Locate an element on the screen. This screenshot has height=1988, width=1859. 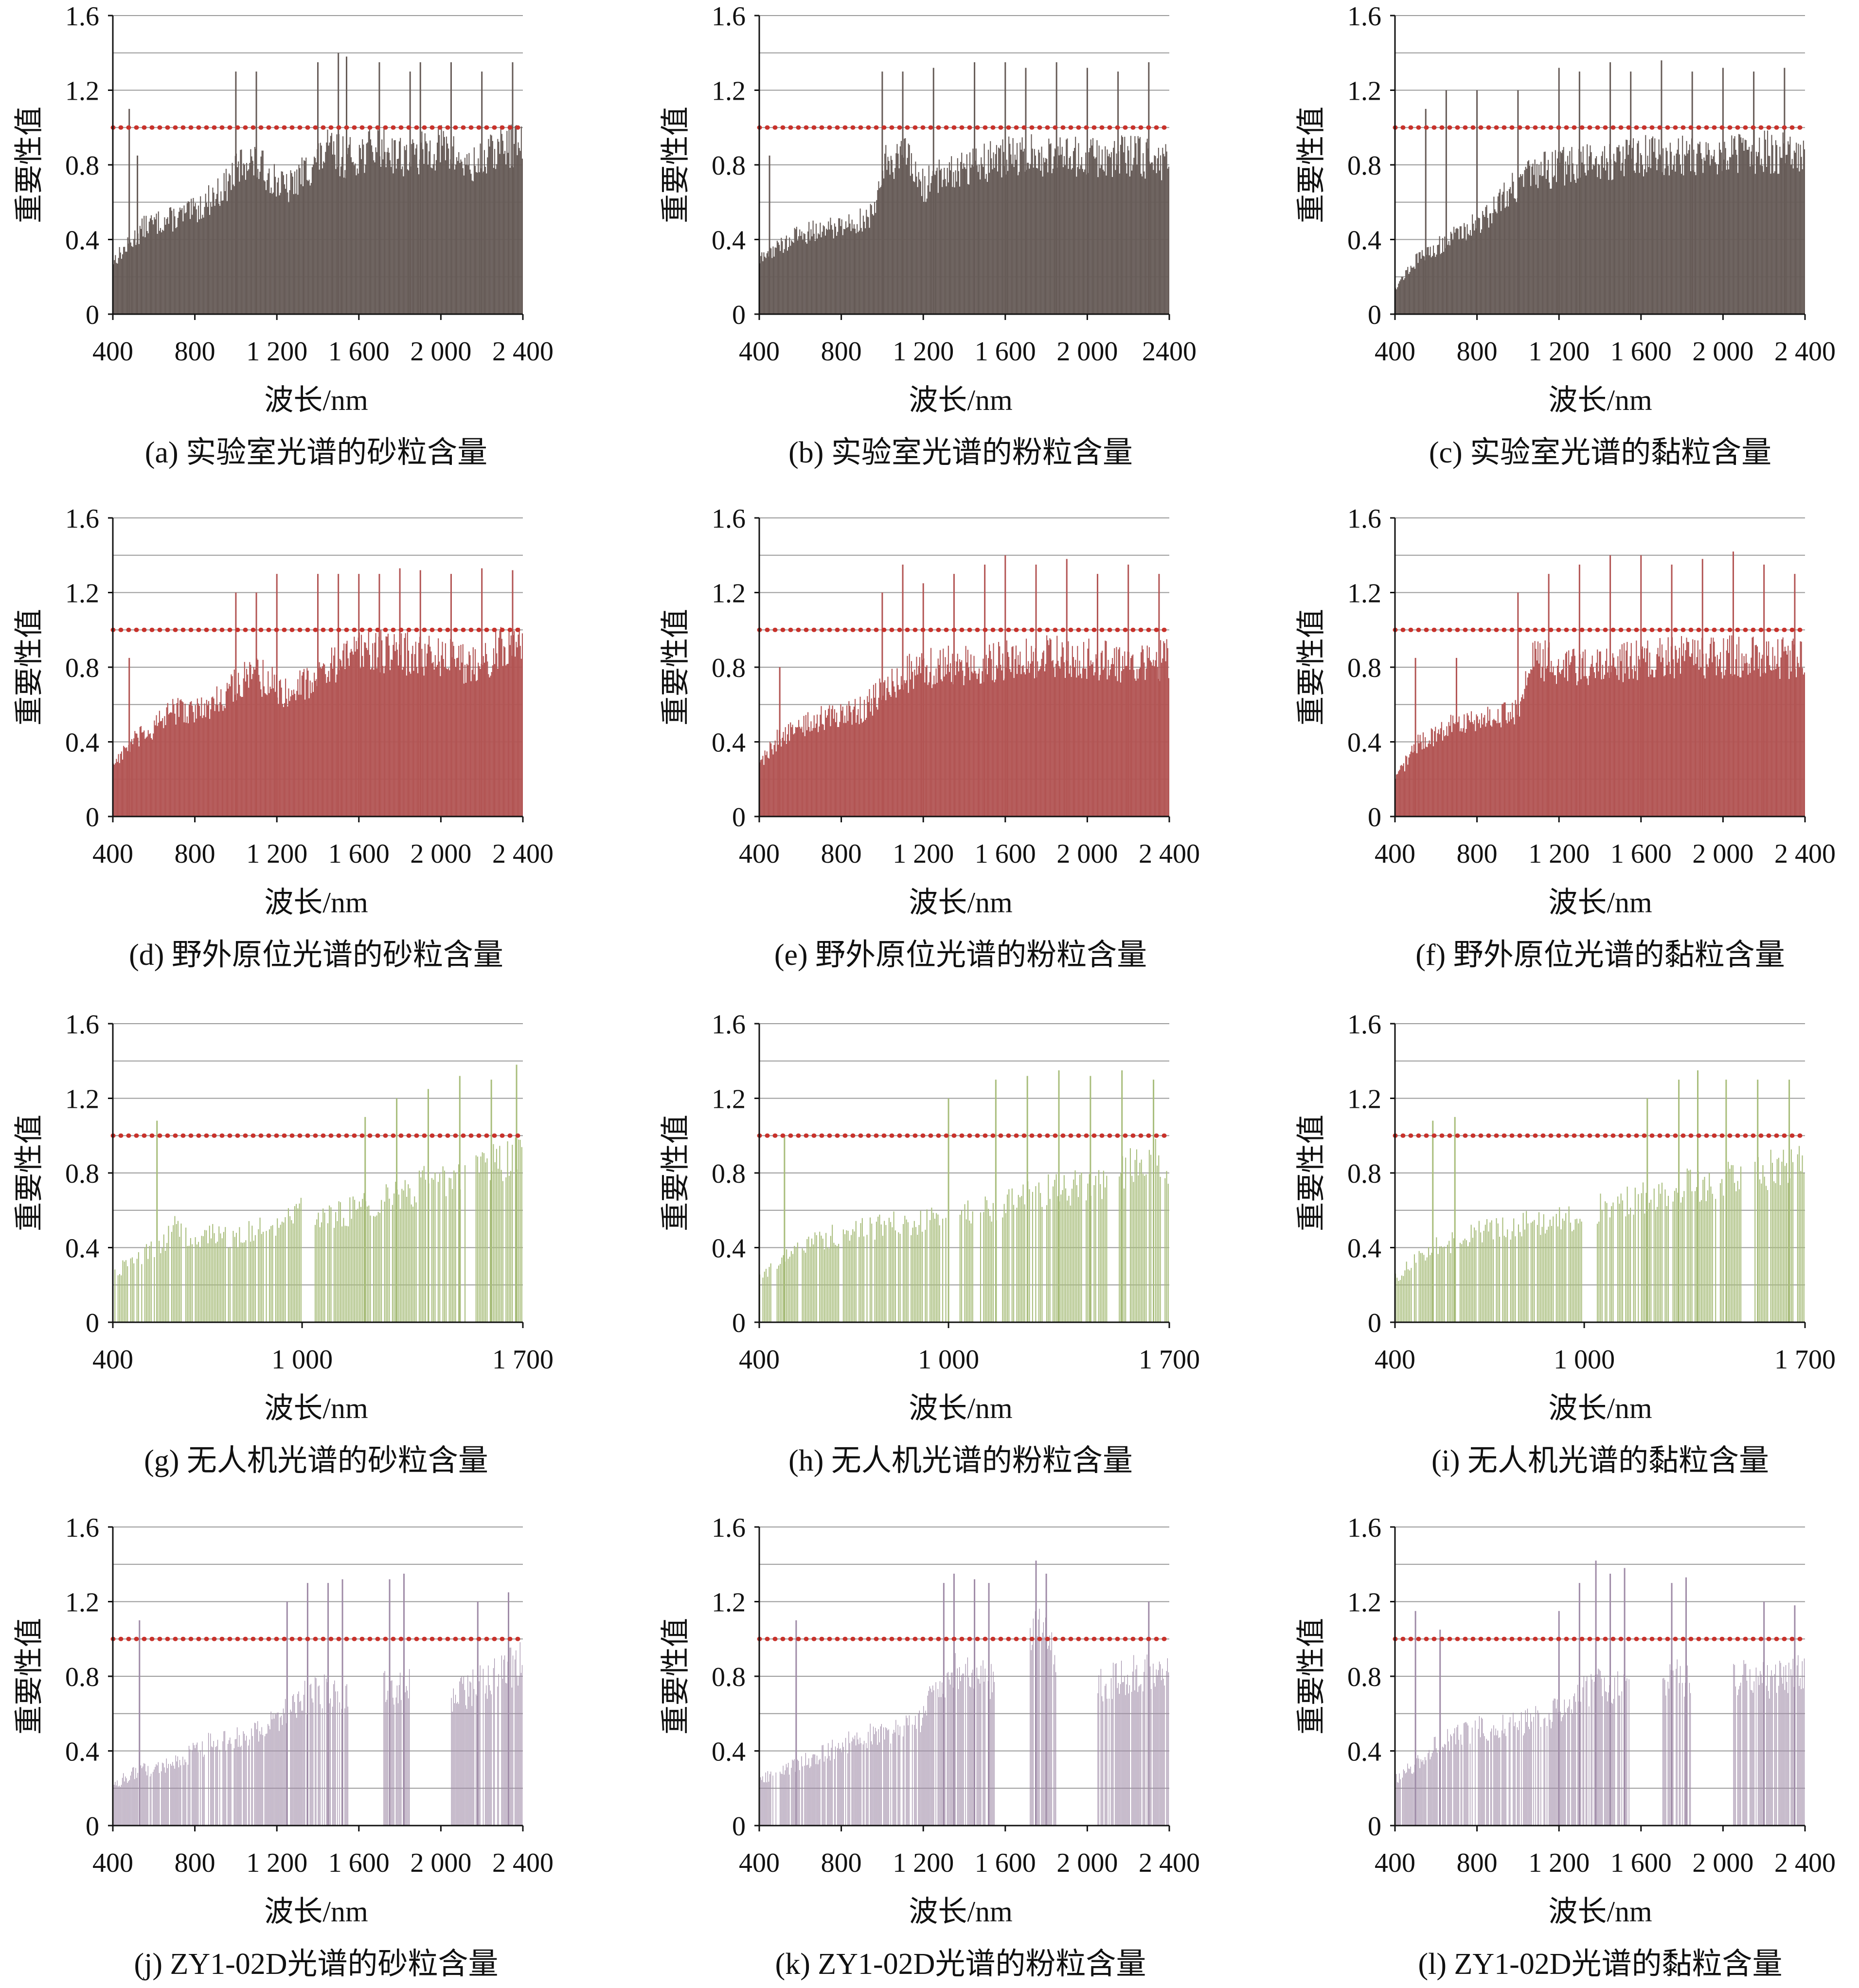
y-tick-label: 0 is located at coordinates (92, 817).